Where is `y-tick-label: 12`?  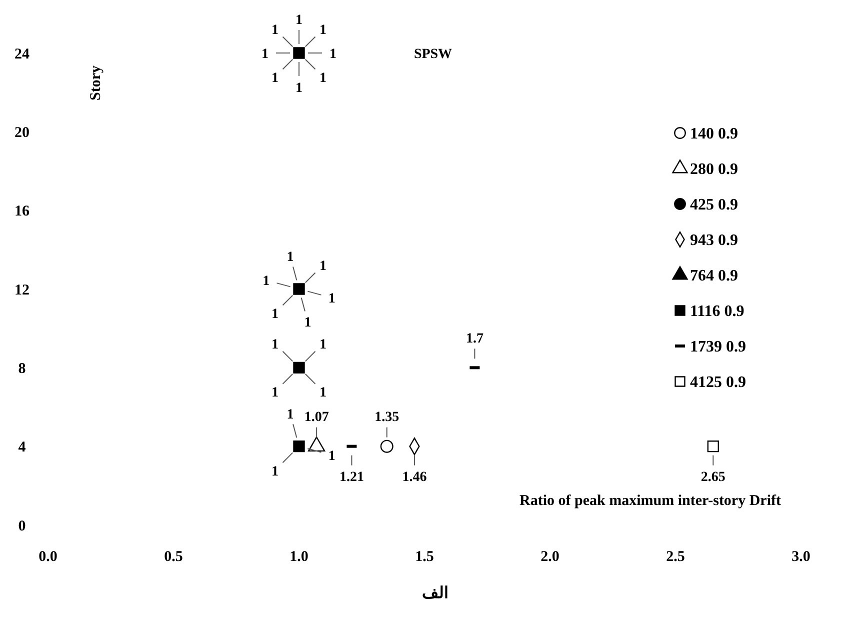 y-tick-label: 12 is located at coordinates (22, 290).